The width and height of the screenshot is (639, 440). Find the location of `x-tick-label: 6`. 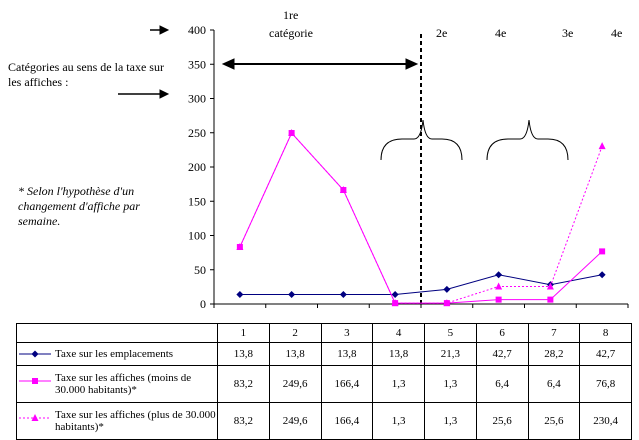

x-tick-label: 6 is located at coordinates (502, 333).